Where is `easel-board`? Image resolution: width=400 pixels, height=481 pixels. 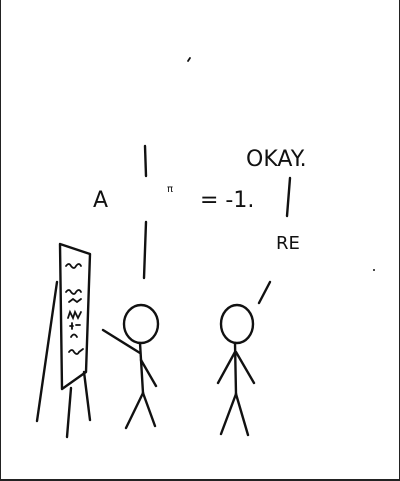
easel-board is located at coordinates (75, 316).